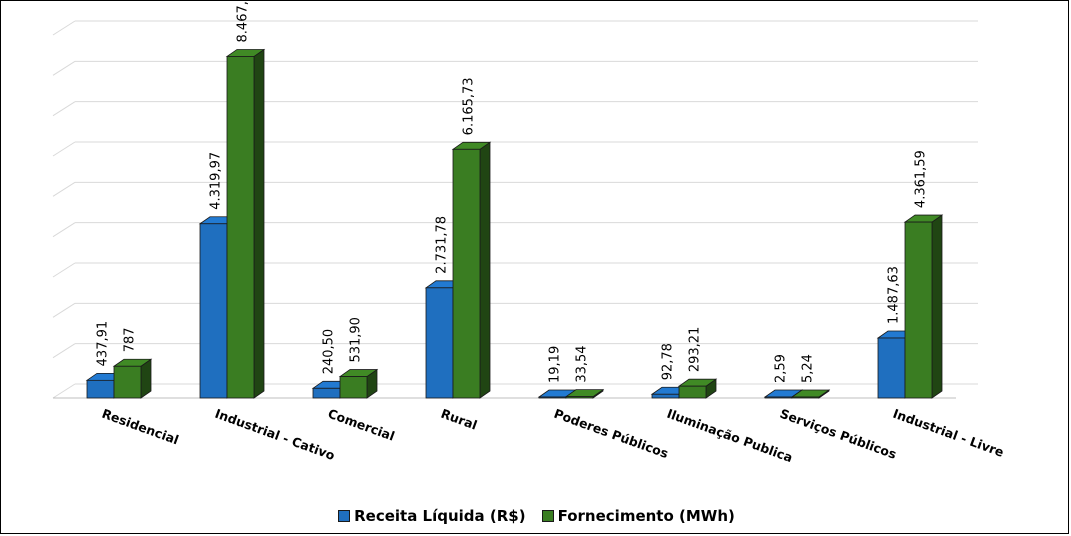  I want to click on category-label: Industrial - Livre, so click(948, 433).